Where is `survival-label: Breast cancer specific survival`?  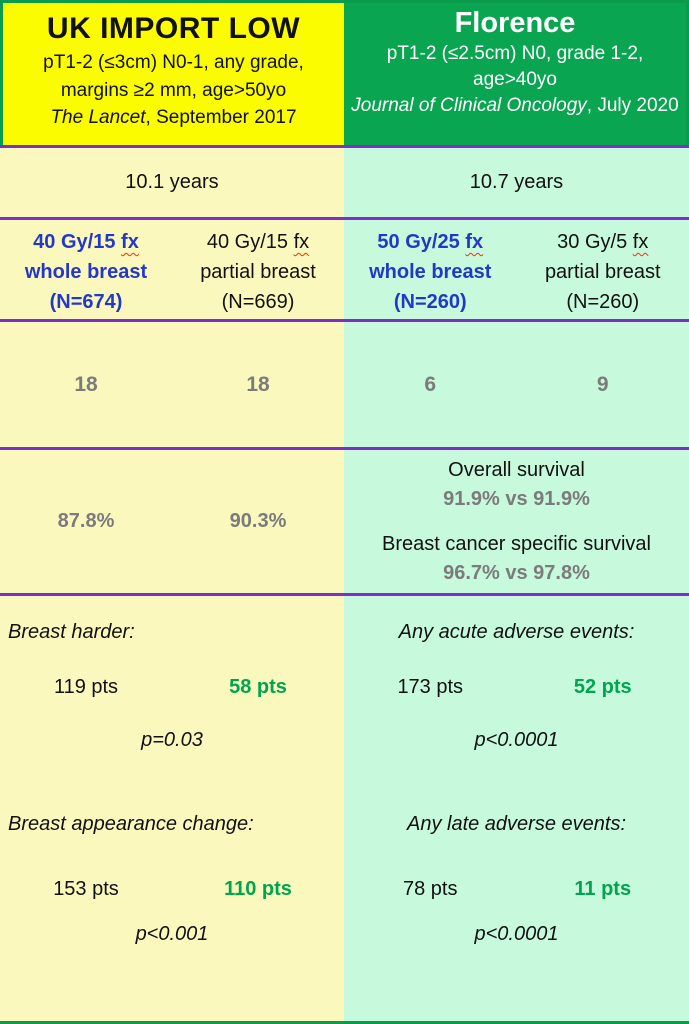 survival-label: Breast cancer specific survival is located at coordinates (516, 543).